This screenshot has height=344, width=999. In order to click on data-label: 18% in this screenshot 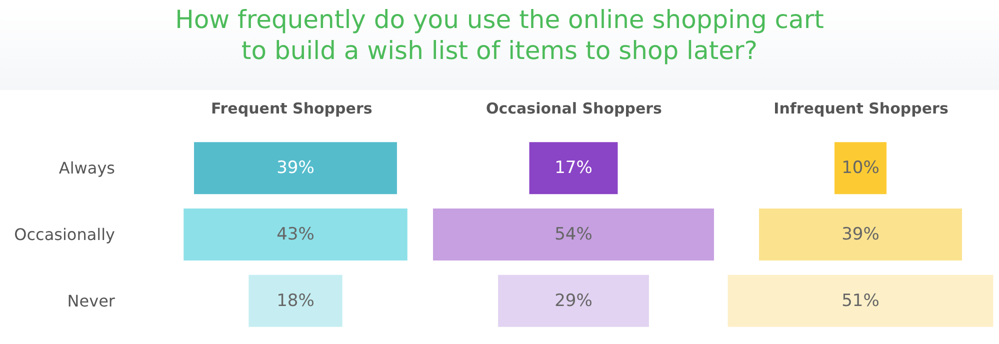, I will do `click(295, 300)`.